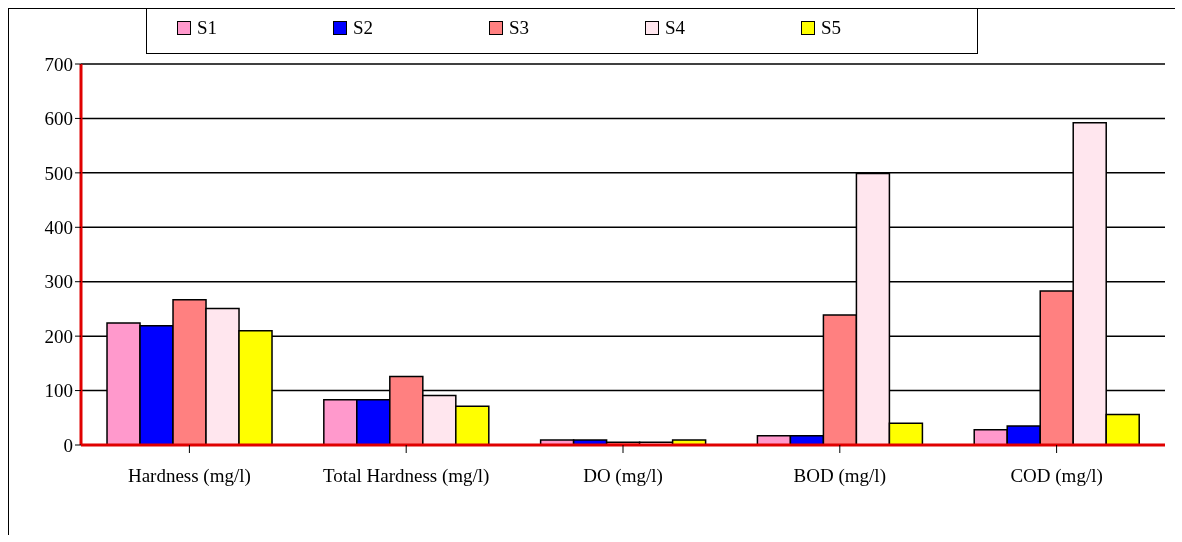 Image resolution: width=1182 pixels, height=542 pixels. What do you see at coordinates (58, 173) in the screenshot?
I see `y-tick-label: 500` at bounding box center [58, 173].